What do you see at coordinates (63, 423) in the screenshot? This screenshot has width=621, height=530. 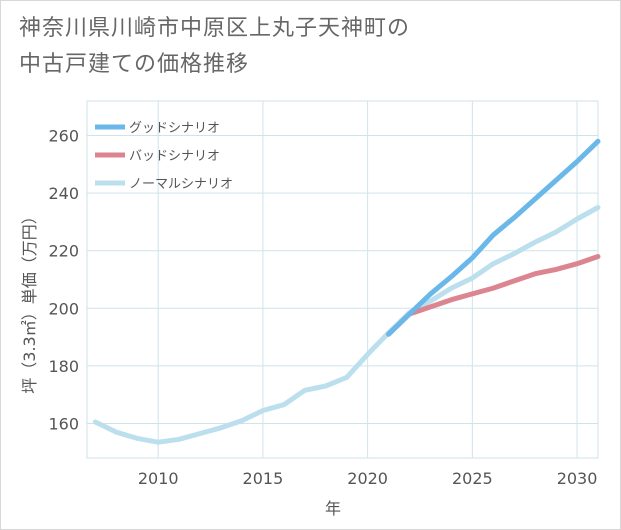 I see `y-tick-label: 160` at bounding box center [63, 423].